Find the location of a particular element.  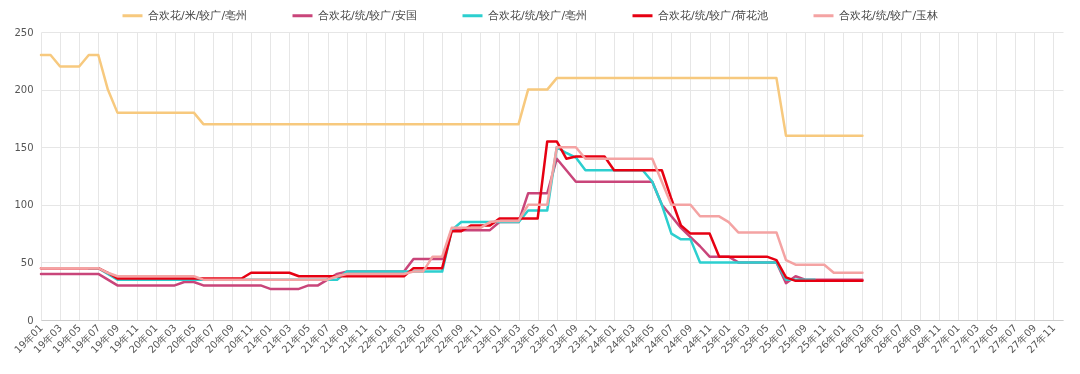

legend-label: 合欢花/统/较广/荷花池 is located at coordinates (713, 15).